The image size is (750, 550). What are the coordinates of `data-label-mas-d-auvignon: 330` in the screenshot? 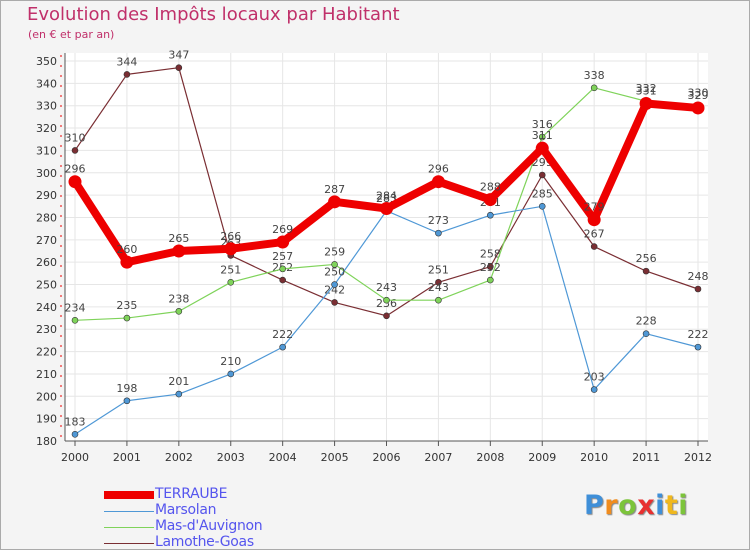 It's located at (698, 93).